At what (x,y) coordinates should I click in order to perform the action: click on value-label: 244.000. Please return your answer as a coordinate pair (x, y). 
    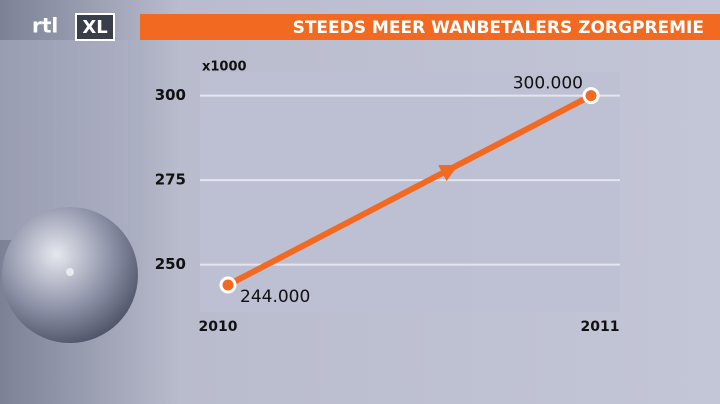
    Looking at the image, I should click on (275, 297).